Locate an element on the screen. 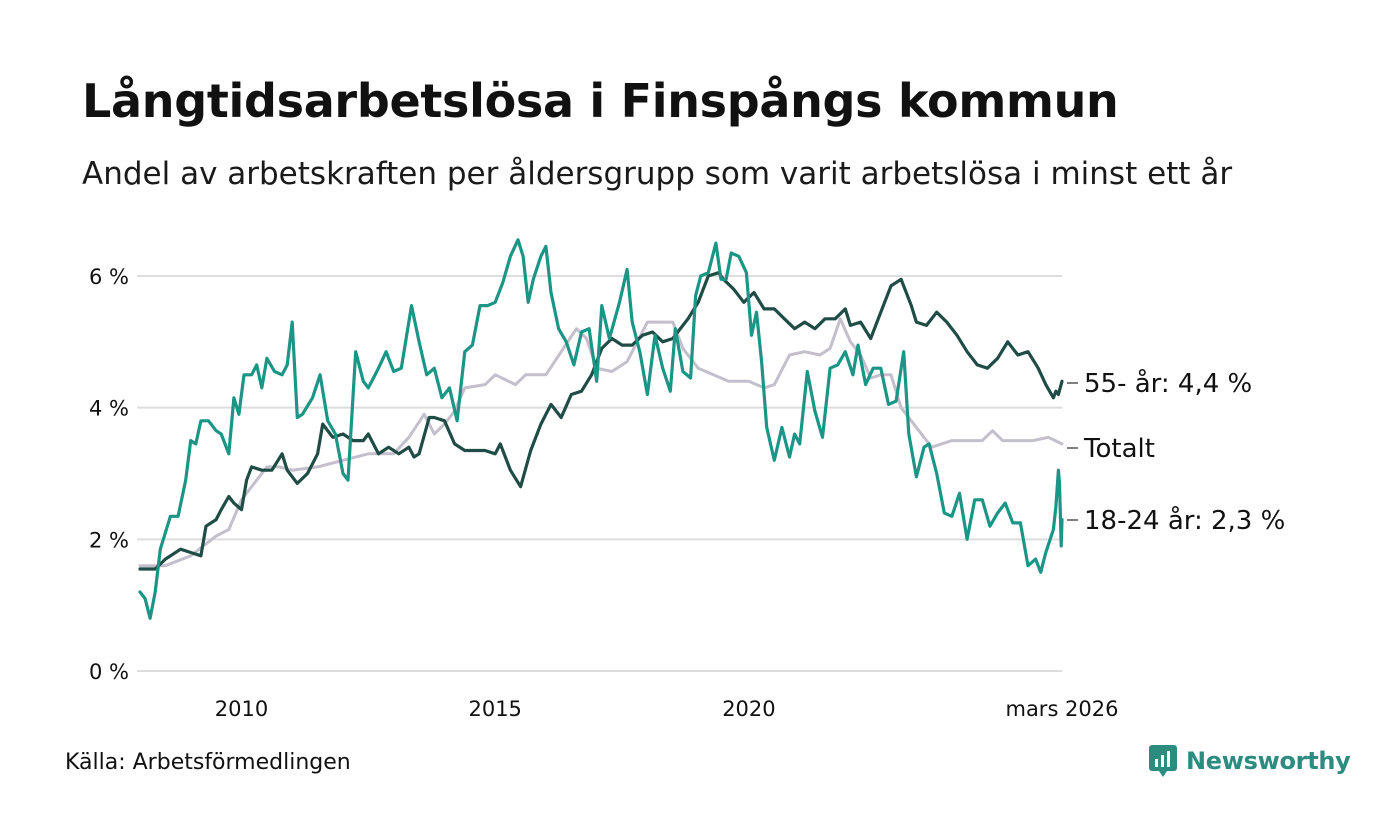 This screenshot has width=1400, height=840. brand-logo: Newsworthy is located at coordinates (1249, 761).